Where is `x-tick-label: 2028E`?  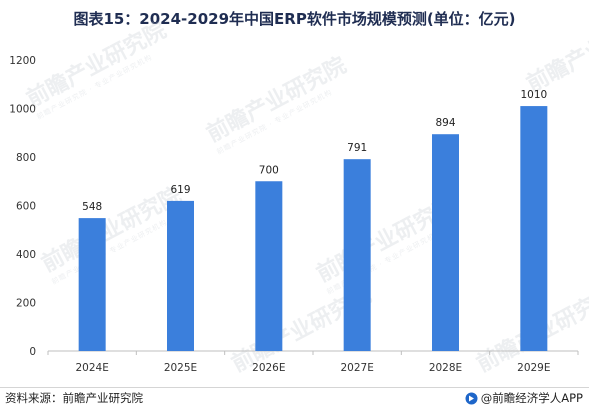
x-tick-label: 2028E is located at coordinates (445, 368).